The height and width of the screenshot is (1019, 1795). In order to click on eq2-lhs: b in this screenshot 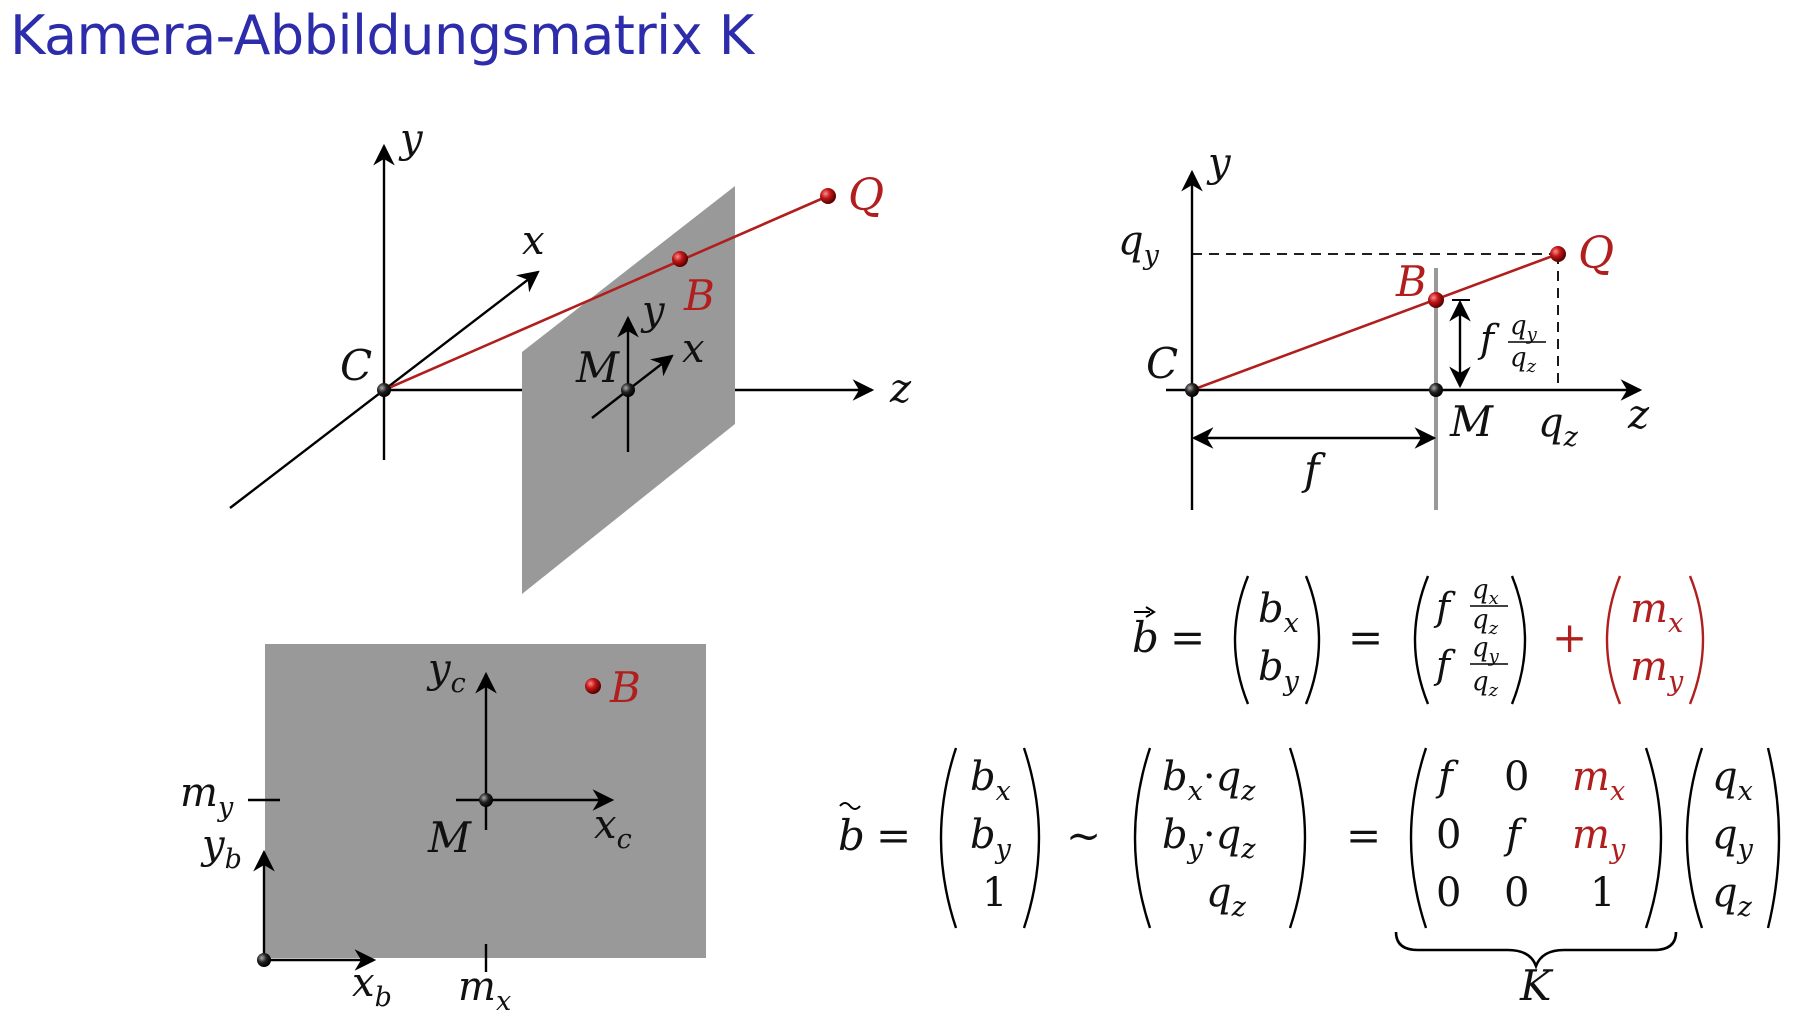, I will do `click(851, 835)`.